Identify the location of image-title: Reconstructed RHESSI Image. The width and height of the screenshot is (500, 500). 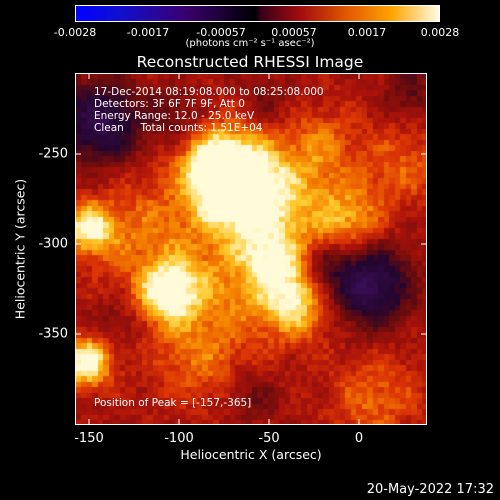
(250, 62).